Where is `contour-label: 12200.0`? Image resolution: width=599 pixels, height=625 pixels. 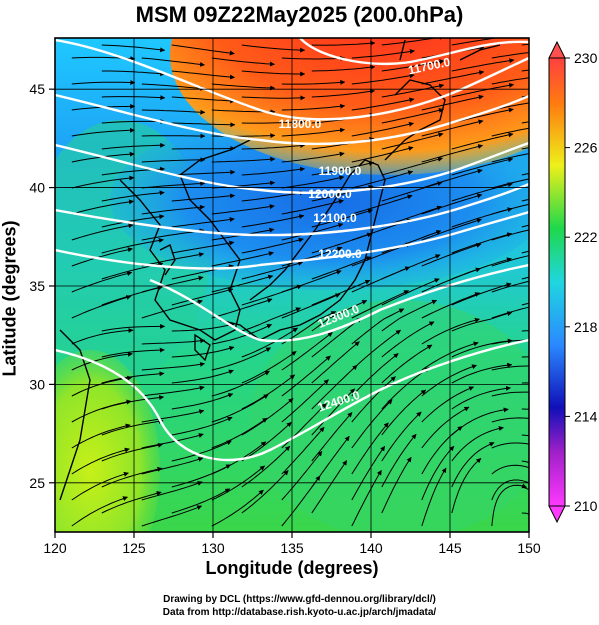 contour-label: 12200.0 is located at coordinates (340, 254).